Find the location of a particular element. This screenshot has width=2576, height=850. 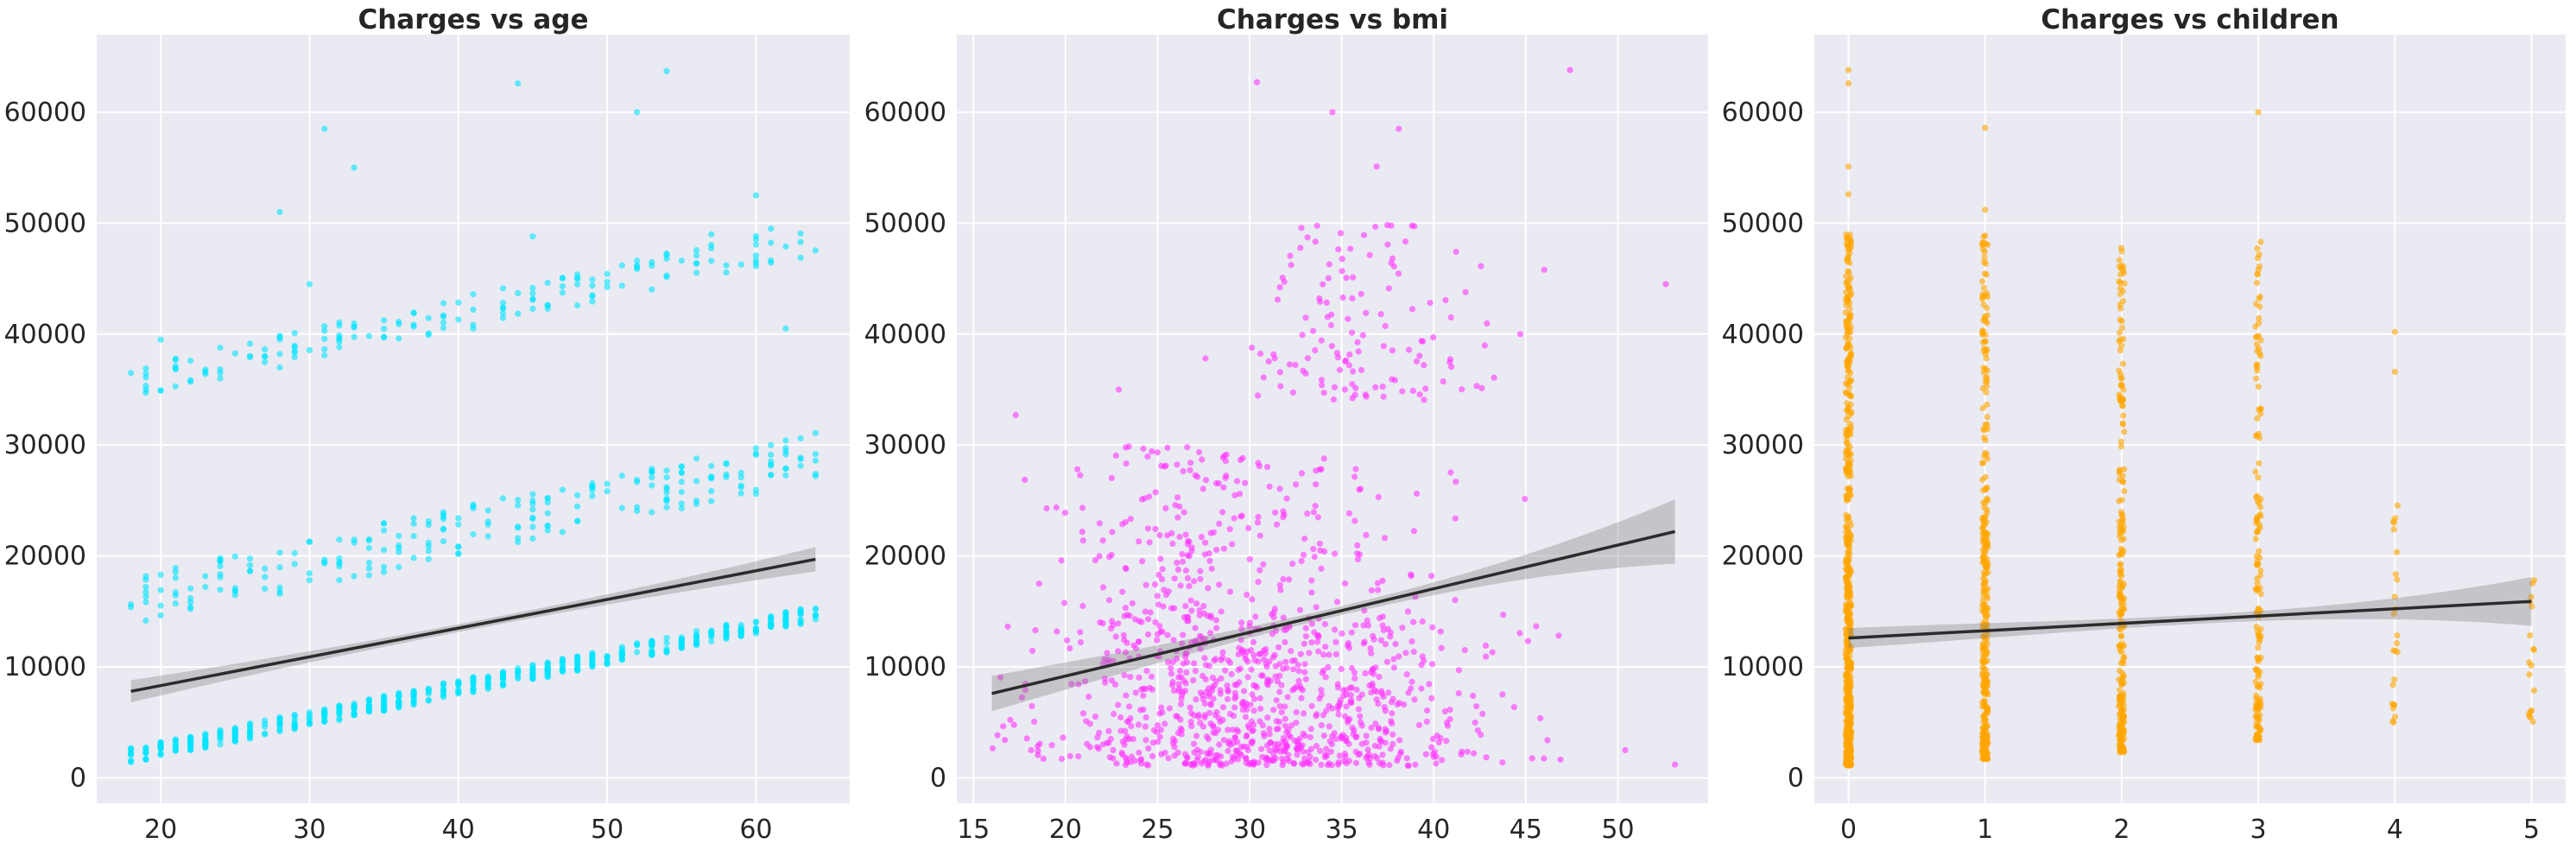

y-tick-label: 20000 is located at coordinates (1763, 557).